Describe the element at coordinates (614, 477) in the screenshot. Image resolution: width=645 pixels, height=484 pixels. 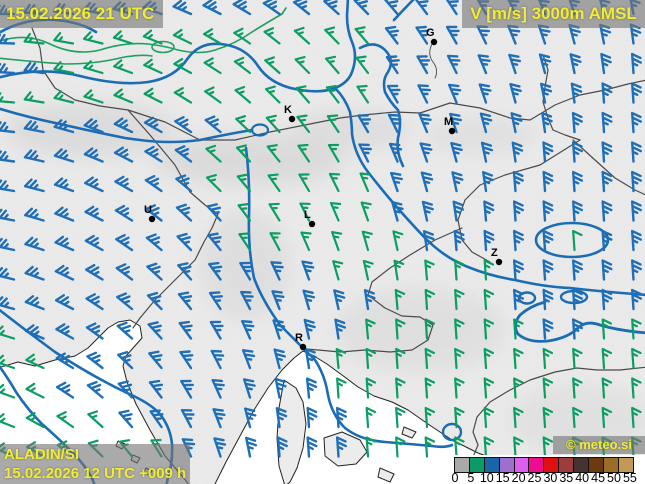
I see `legend-value: 50` at that location.